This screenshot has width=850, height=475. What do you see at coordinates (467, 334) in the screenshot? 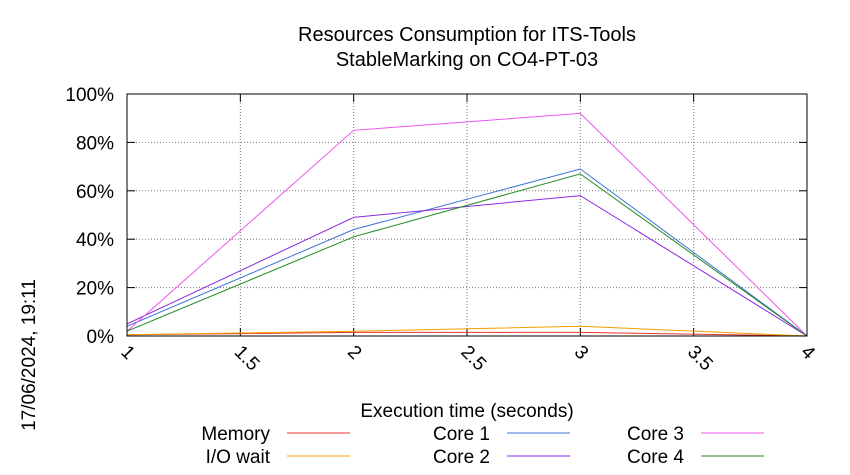
I see `series-line-memory` at bounding box center [467, 334].